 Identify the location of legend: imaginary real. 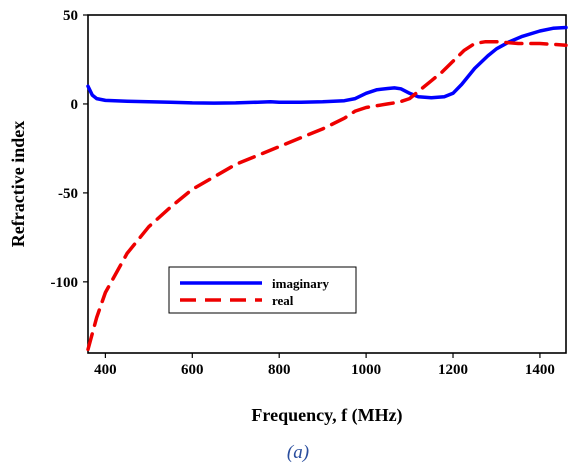
(262, 290).